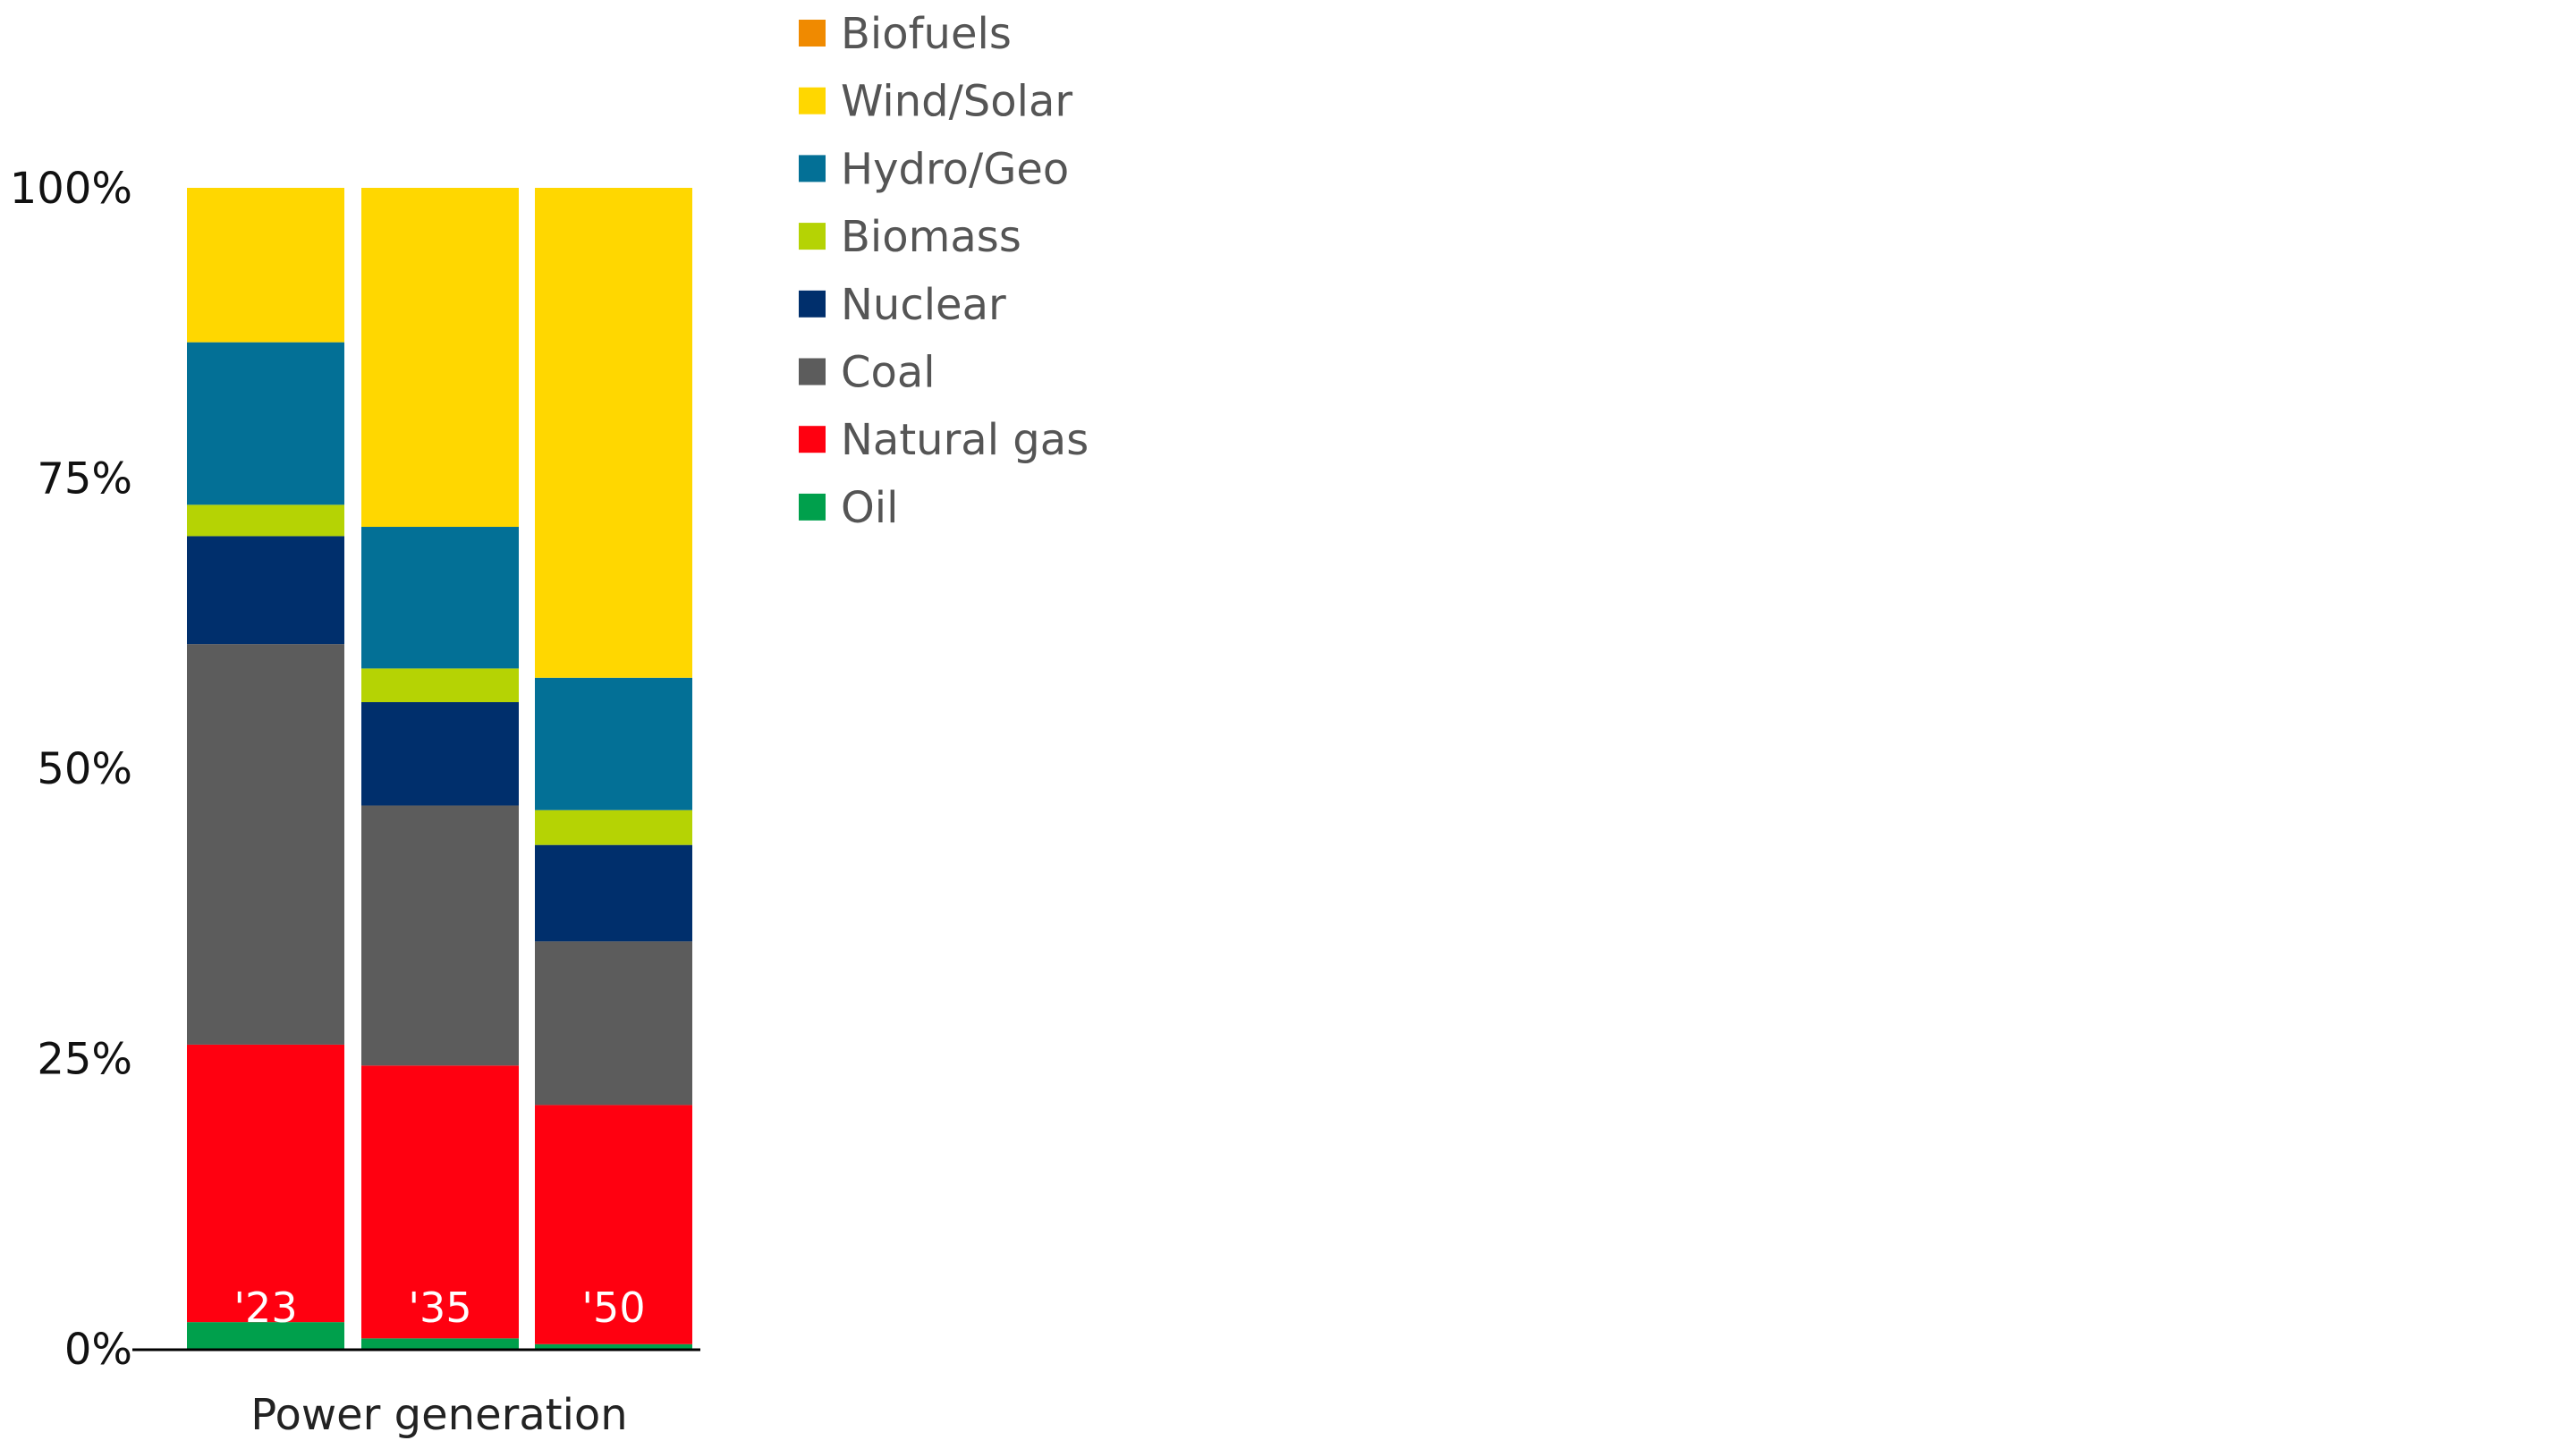 Image resolution: width=2576 pixels, height=1449 pixels. Describe the element at coordinates (438, 1415) in the screenshot. I see `x-axis-label: Power generation` at that location.